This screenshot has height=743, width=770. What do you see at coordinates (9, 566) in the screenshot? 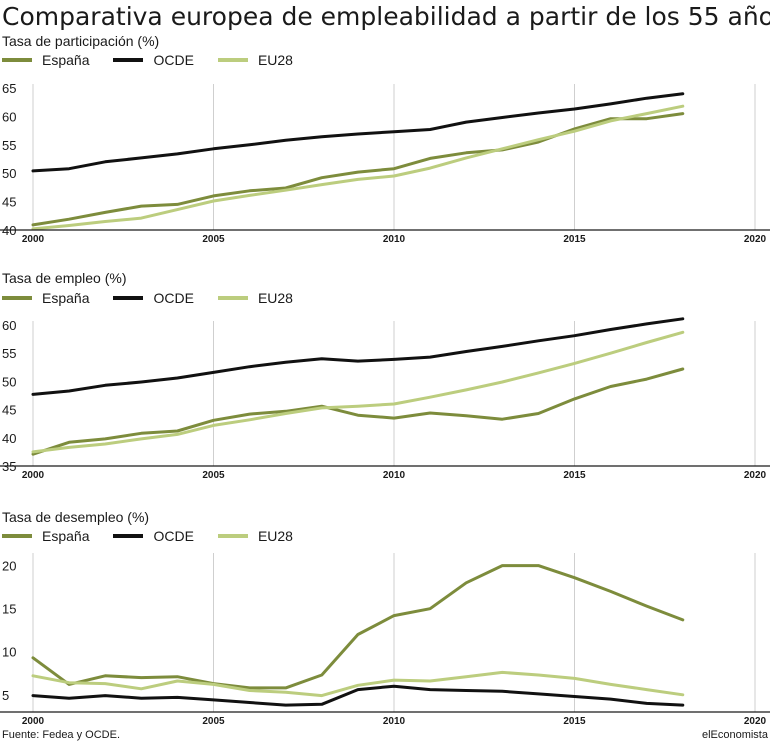
I see `y-tick-label-20: 20` at bounding box center [9, 566].